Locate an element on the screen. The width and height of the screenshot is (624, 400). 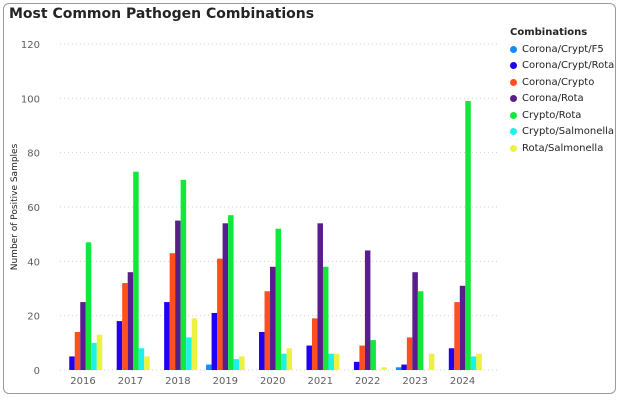
bar-corona-crypt-f5-2019 is located at coordinates (209, 367).